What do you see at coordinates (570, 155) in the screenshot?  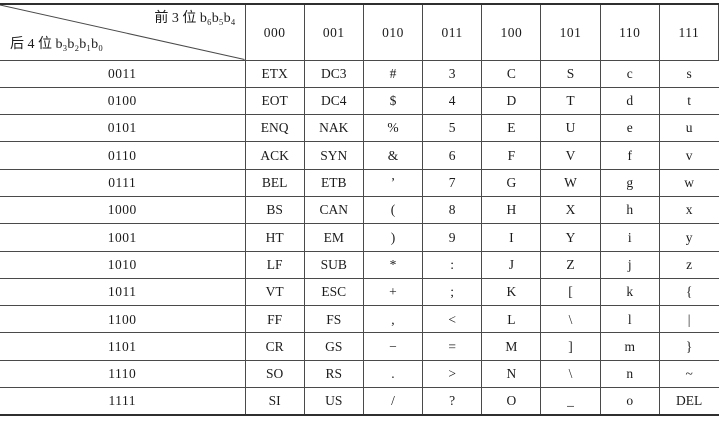 I see `ascii-cell: V` at bounding box center [570, 155].